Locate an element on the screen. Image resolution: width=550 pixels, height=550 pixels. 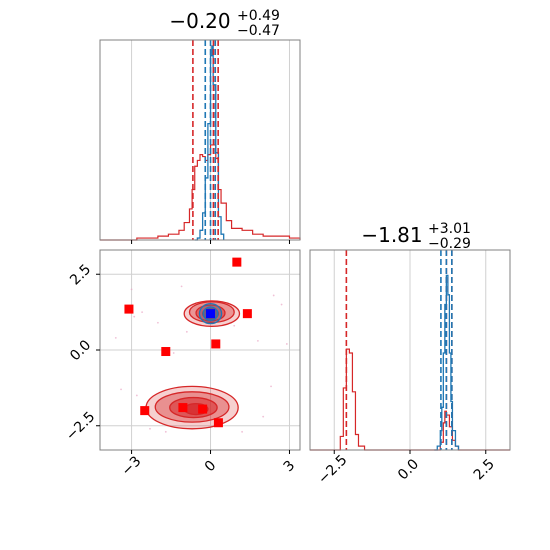
title-param2-median: −1.81 is located at coordinates (391, 235).